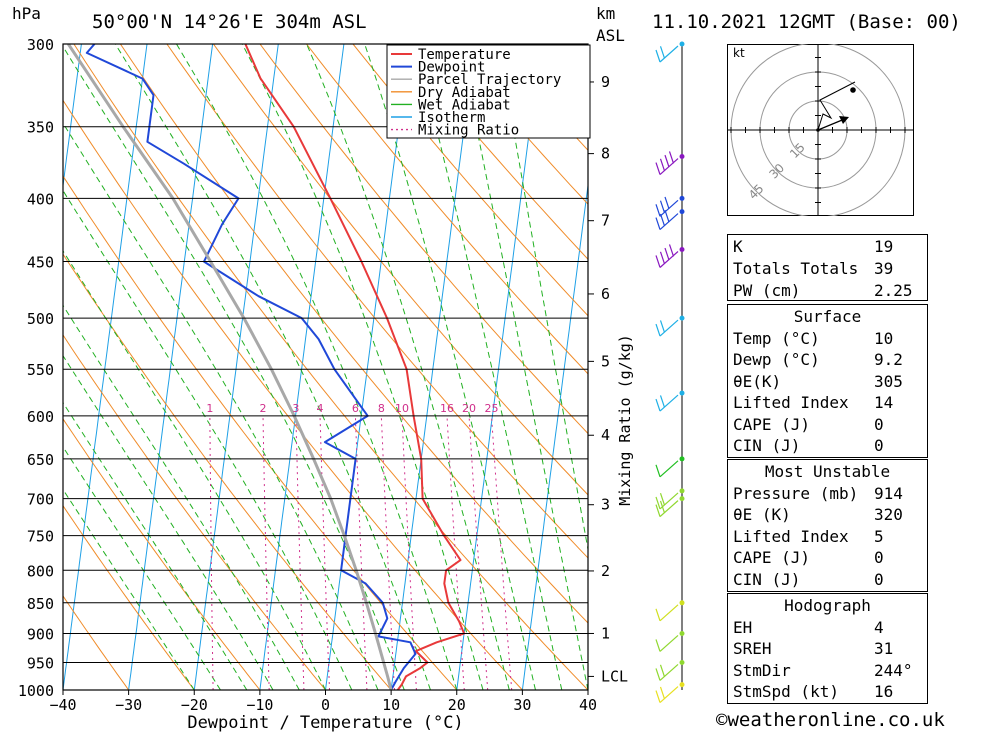 This screenshot has height=733, width=1000. Describe the element at coordinates (209, 408) in the screenshot. I see `mixing-ratio-label: 1` at that location.